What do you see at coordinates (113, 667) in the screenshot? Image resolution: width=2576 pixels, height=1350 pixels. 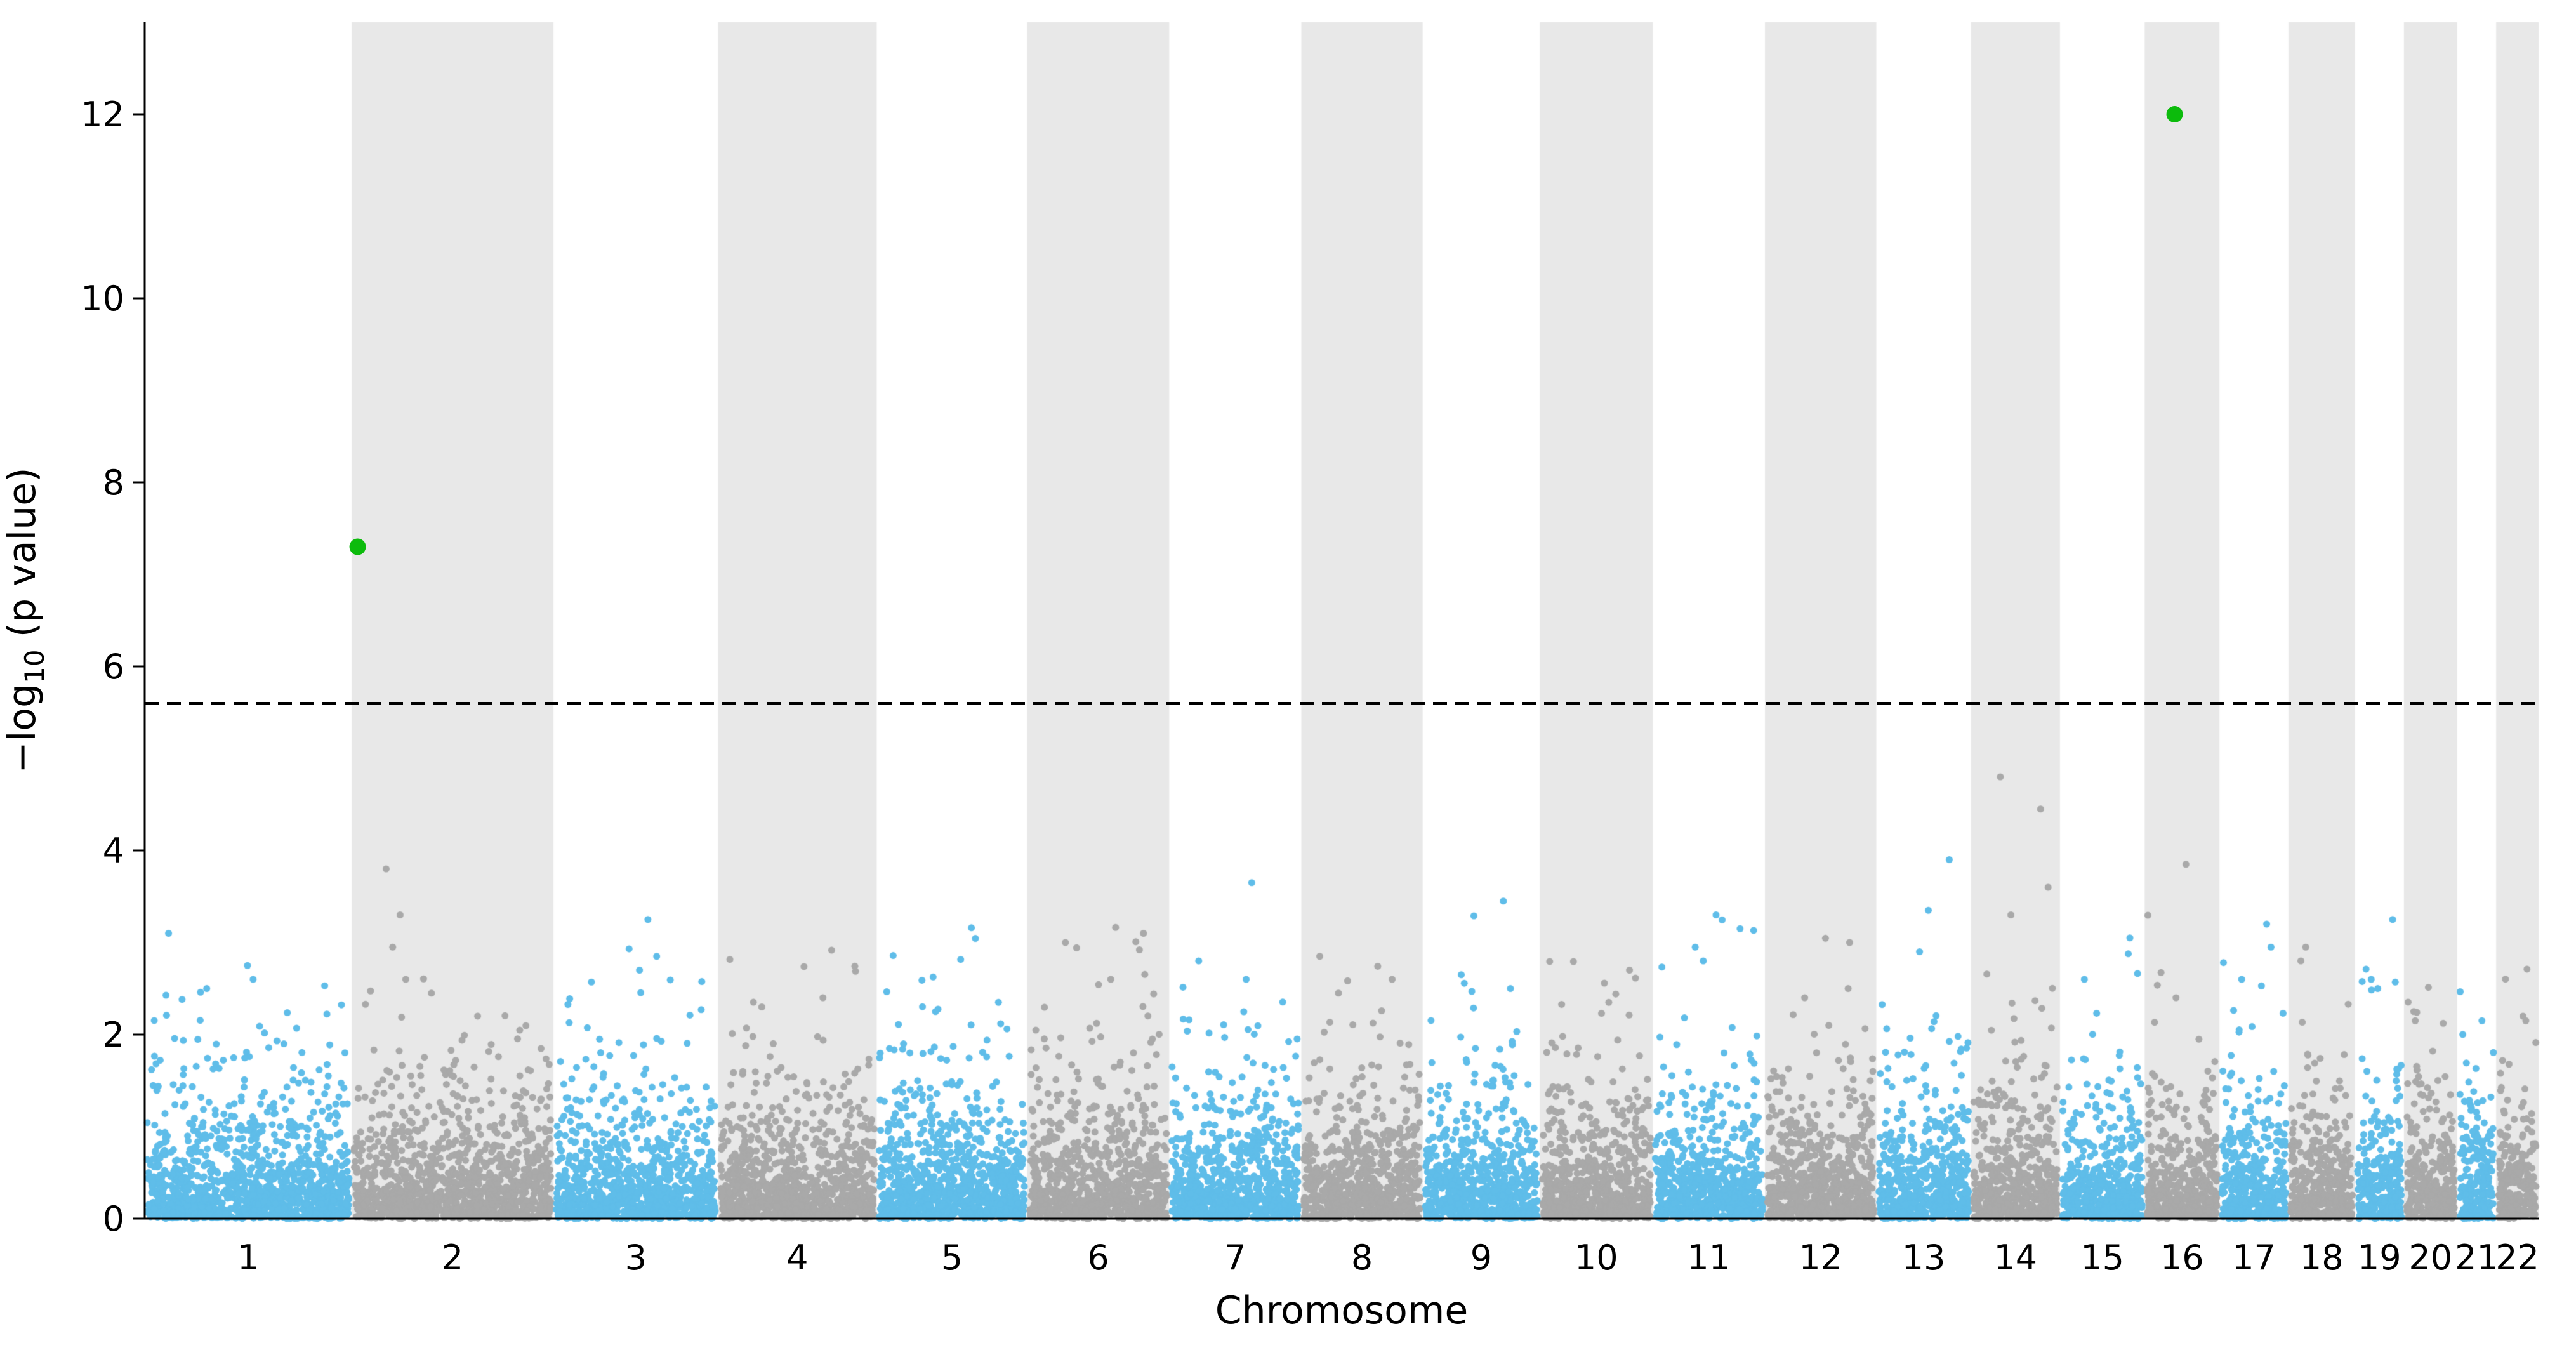 I see `y-tick-label: 6` at bounding box center [113, 667].